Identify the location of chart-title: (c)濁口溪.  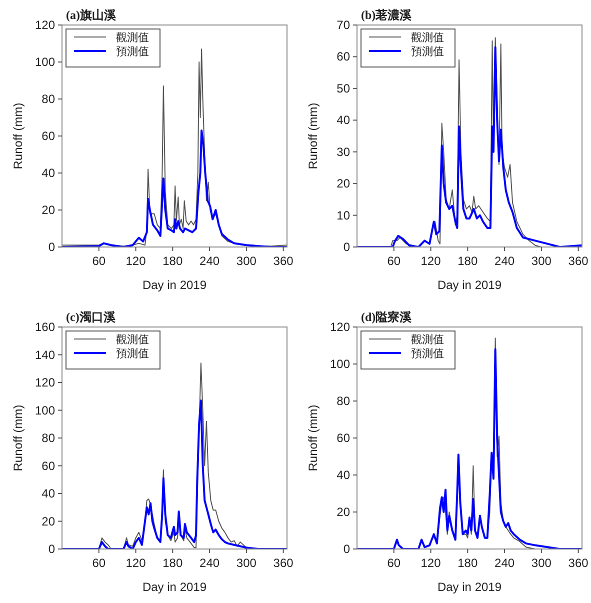
(91, 317).